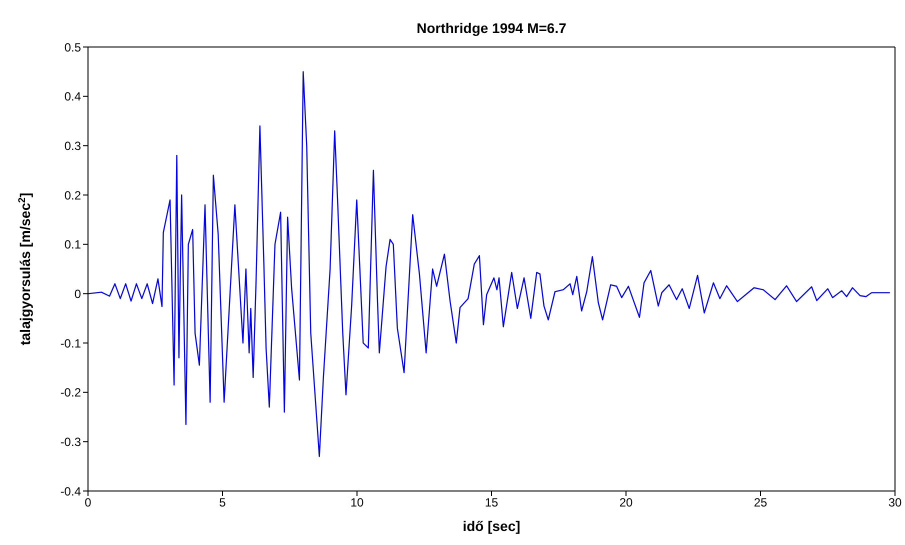 The image size is (905, 545). Describe the element at coordinates (73, 195) in the screenshot. I see `y-tick-label: 0.2` at that location.